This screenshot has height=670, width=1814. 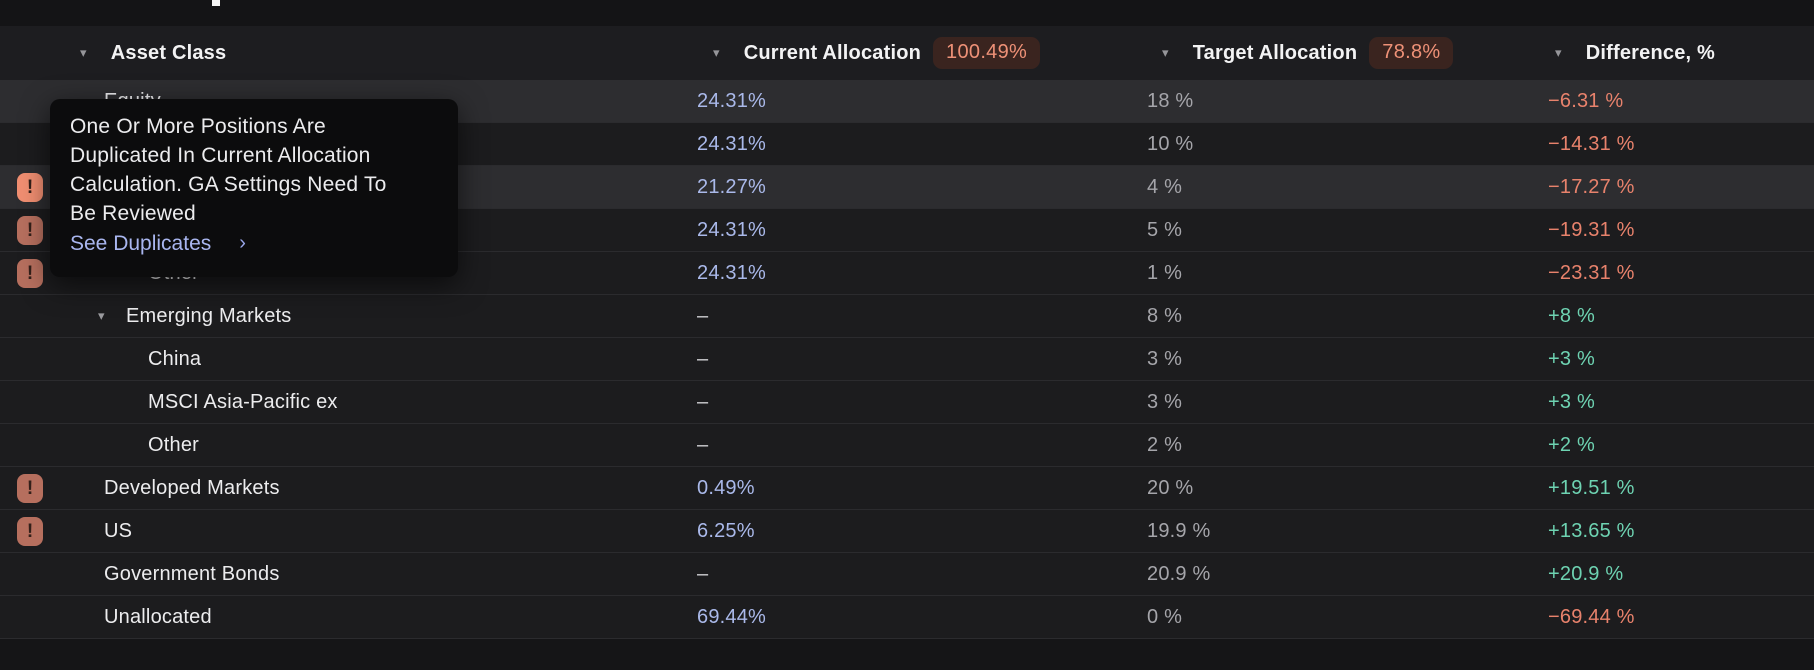 What do you see at coordinates (242, 243) in the screenshot?
I see `chevron-right-icon: ›` at bounding box center [242, 243].